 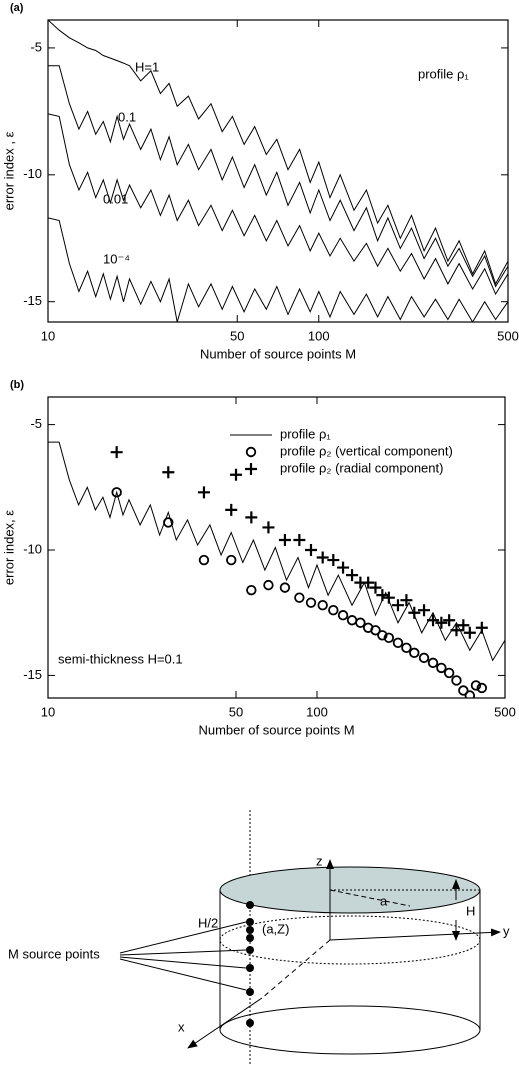 I want to click on x-axis-hidden, so click(x=296, y=969).